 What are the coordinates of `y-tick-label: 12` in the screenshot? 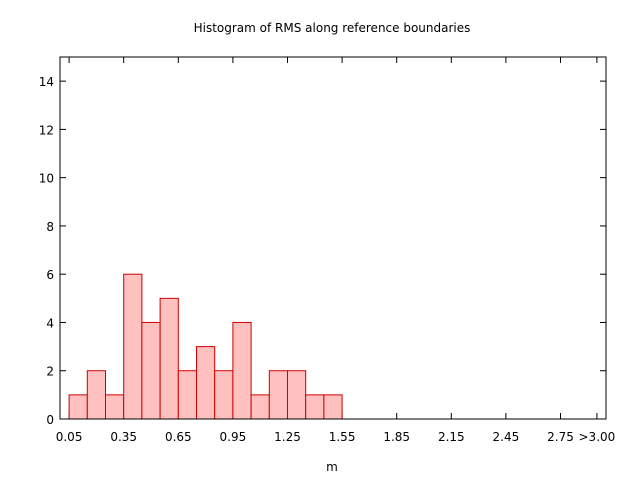 It's located at (46, 130).